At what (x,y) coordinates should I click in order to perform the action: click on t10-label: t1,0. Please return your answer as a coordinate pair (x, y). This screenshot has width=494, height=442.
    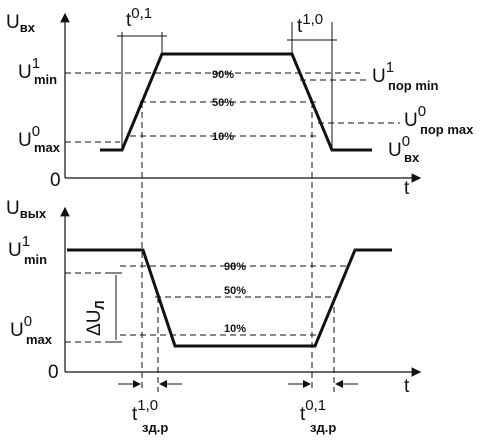
    Looking at the image, I should click on (310, 24).